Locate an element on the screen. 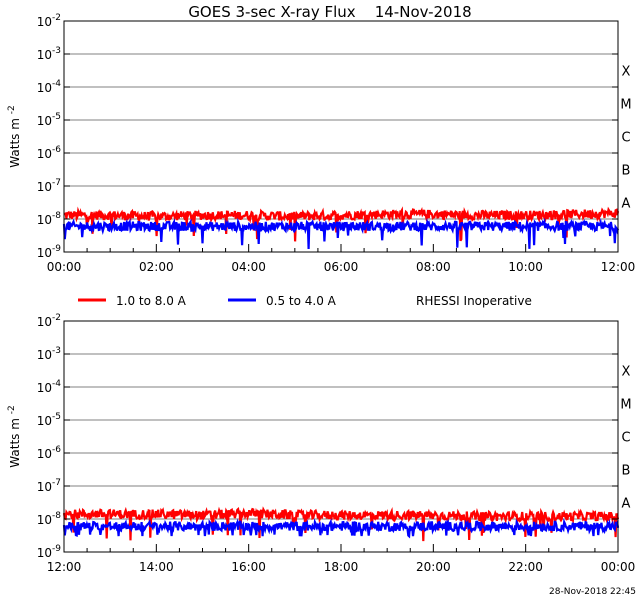 The width and height of the screenshot is (640, 600). x-tick-label: 16:00 is located at coordinates (248, 567).